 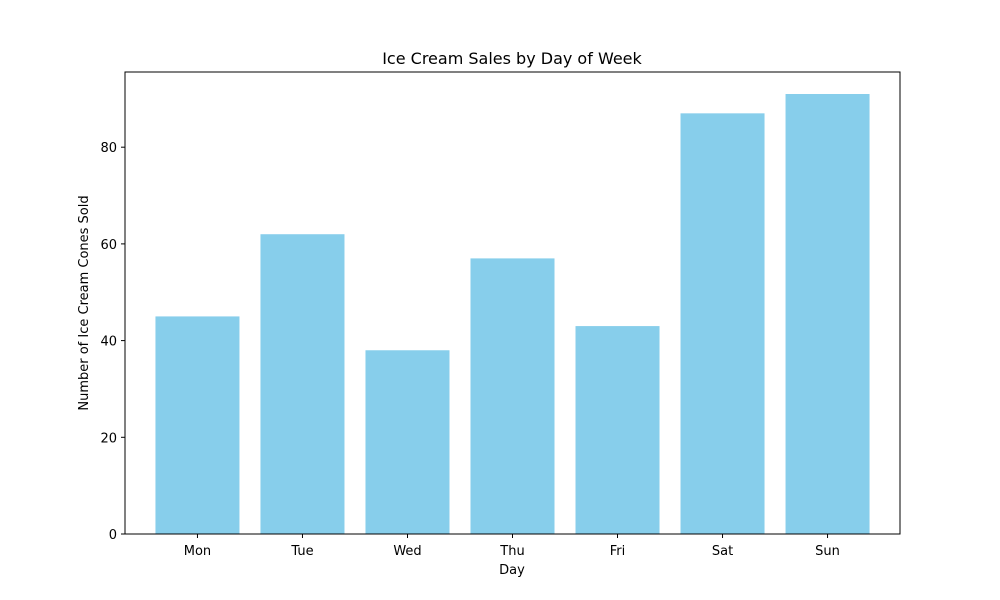 What do you see at coordinates (302, 384) in the screenshot?
I see `bar-tue` at bounding box center [302, 384].